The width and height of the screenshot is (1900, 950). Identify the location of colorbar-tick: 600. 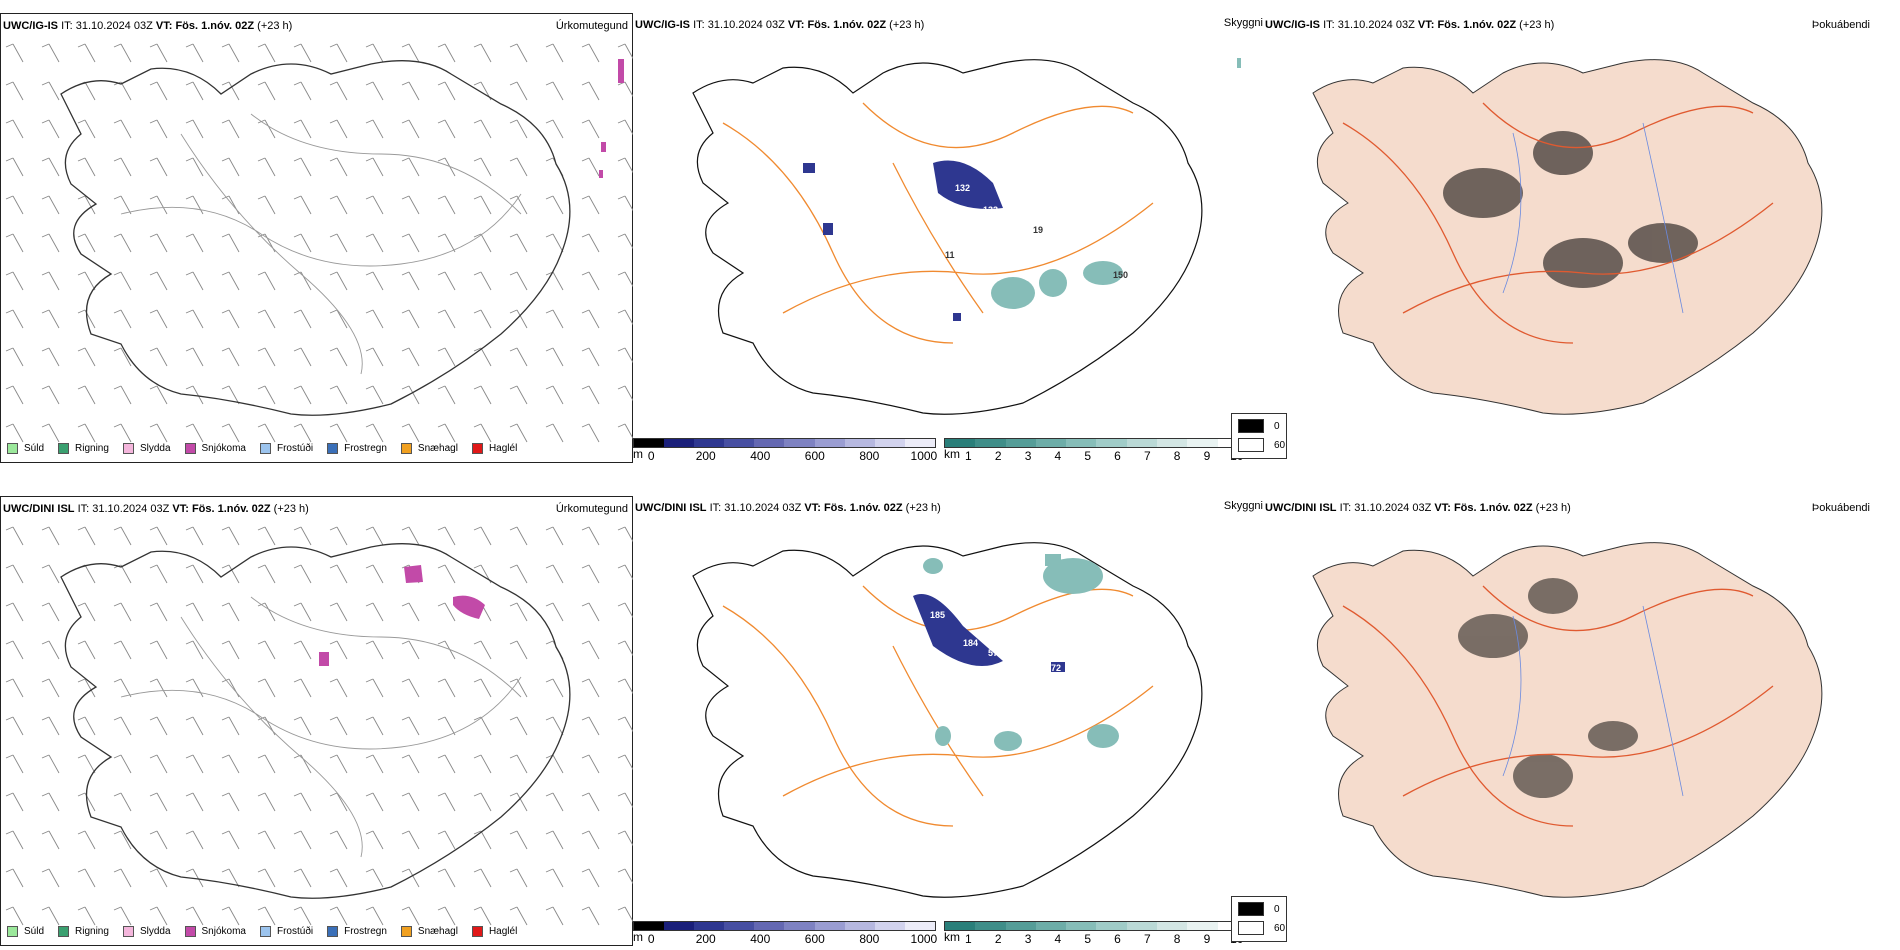
(814, 939).